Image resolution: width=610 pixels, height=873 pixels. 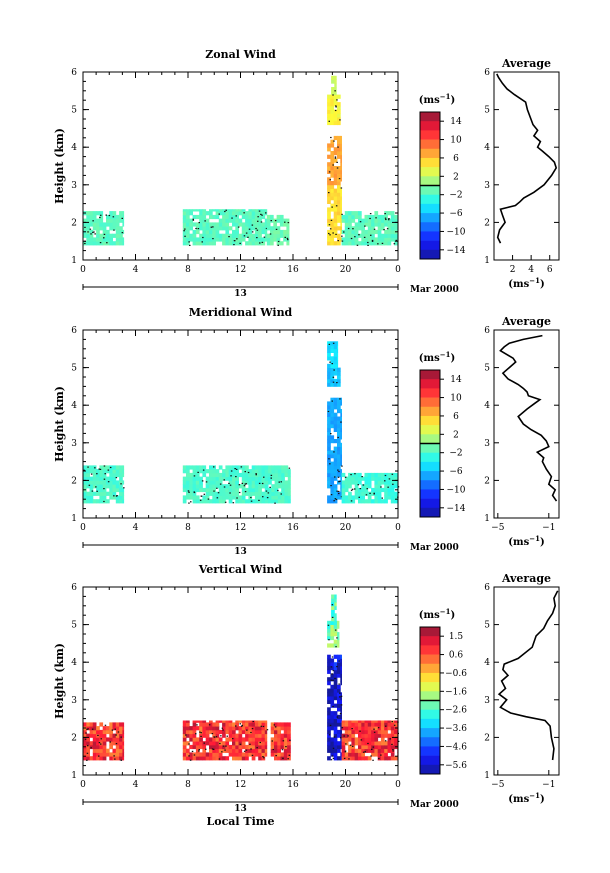 I want to click on date-day-label: 13, so click(x=240, y=552).